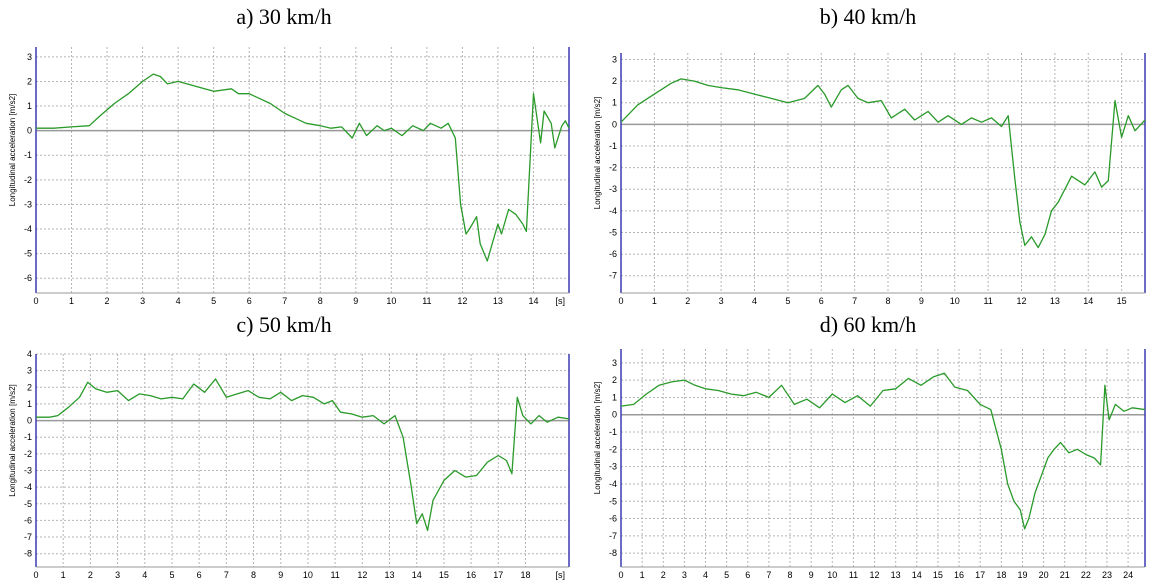  I want to click on chart-a-y-tick-label: -5, so click(28, 254).